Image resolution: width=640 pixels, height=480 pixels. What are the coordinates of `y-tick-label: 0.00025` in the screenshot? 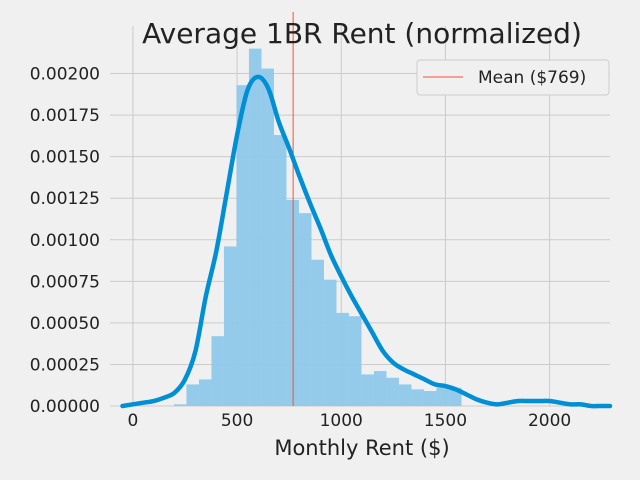 It's located at (65, 365).